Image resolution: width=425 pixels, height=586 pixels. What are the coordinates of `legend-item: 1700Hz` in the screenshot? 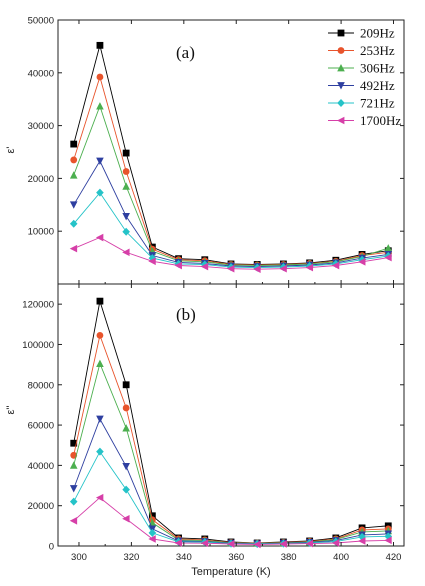 It's located at (364, 120).